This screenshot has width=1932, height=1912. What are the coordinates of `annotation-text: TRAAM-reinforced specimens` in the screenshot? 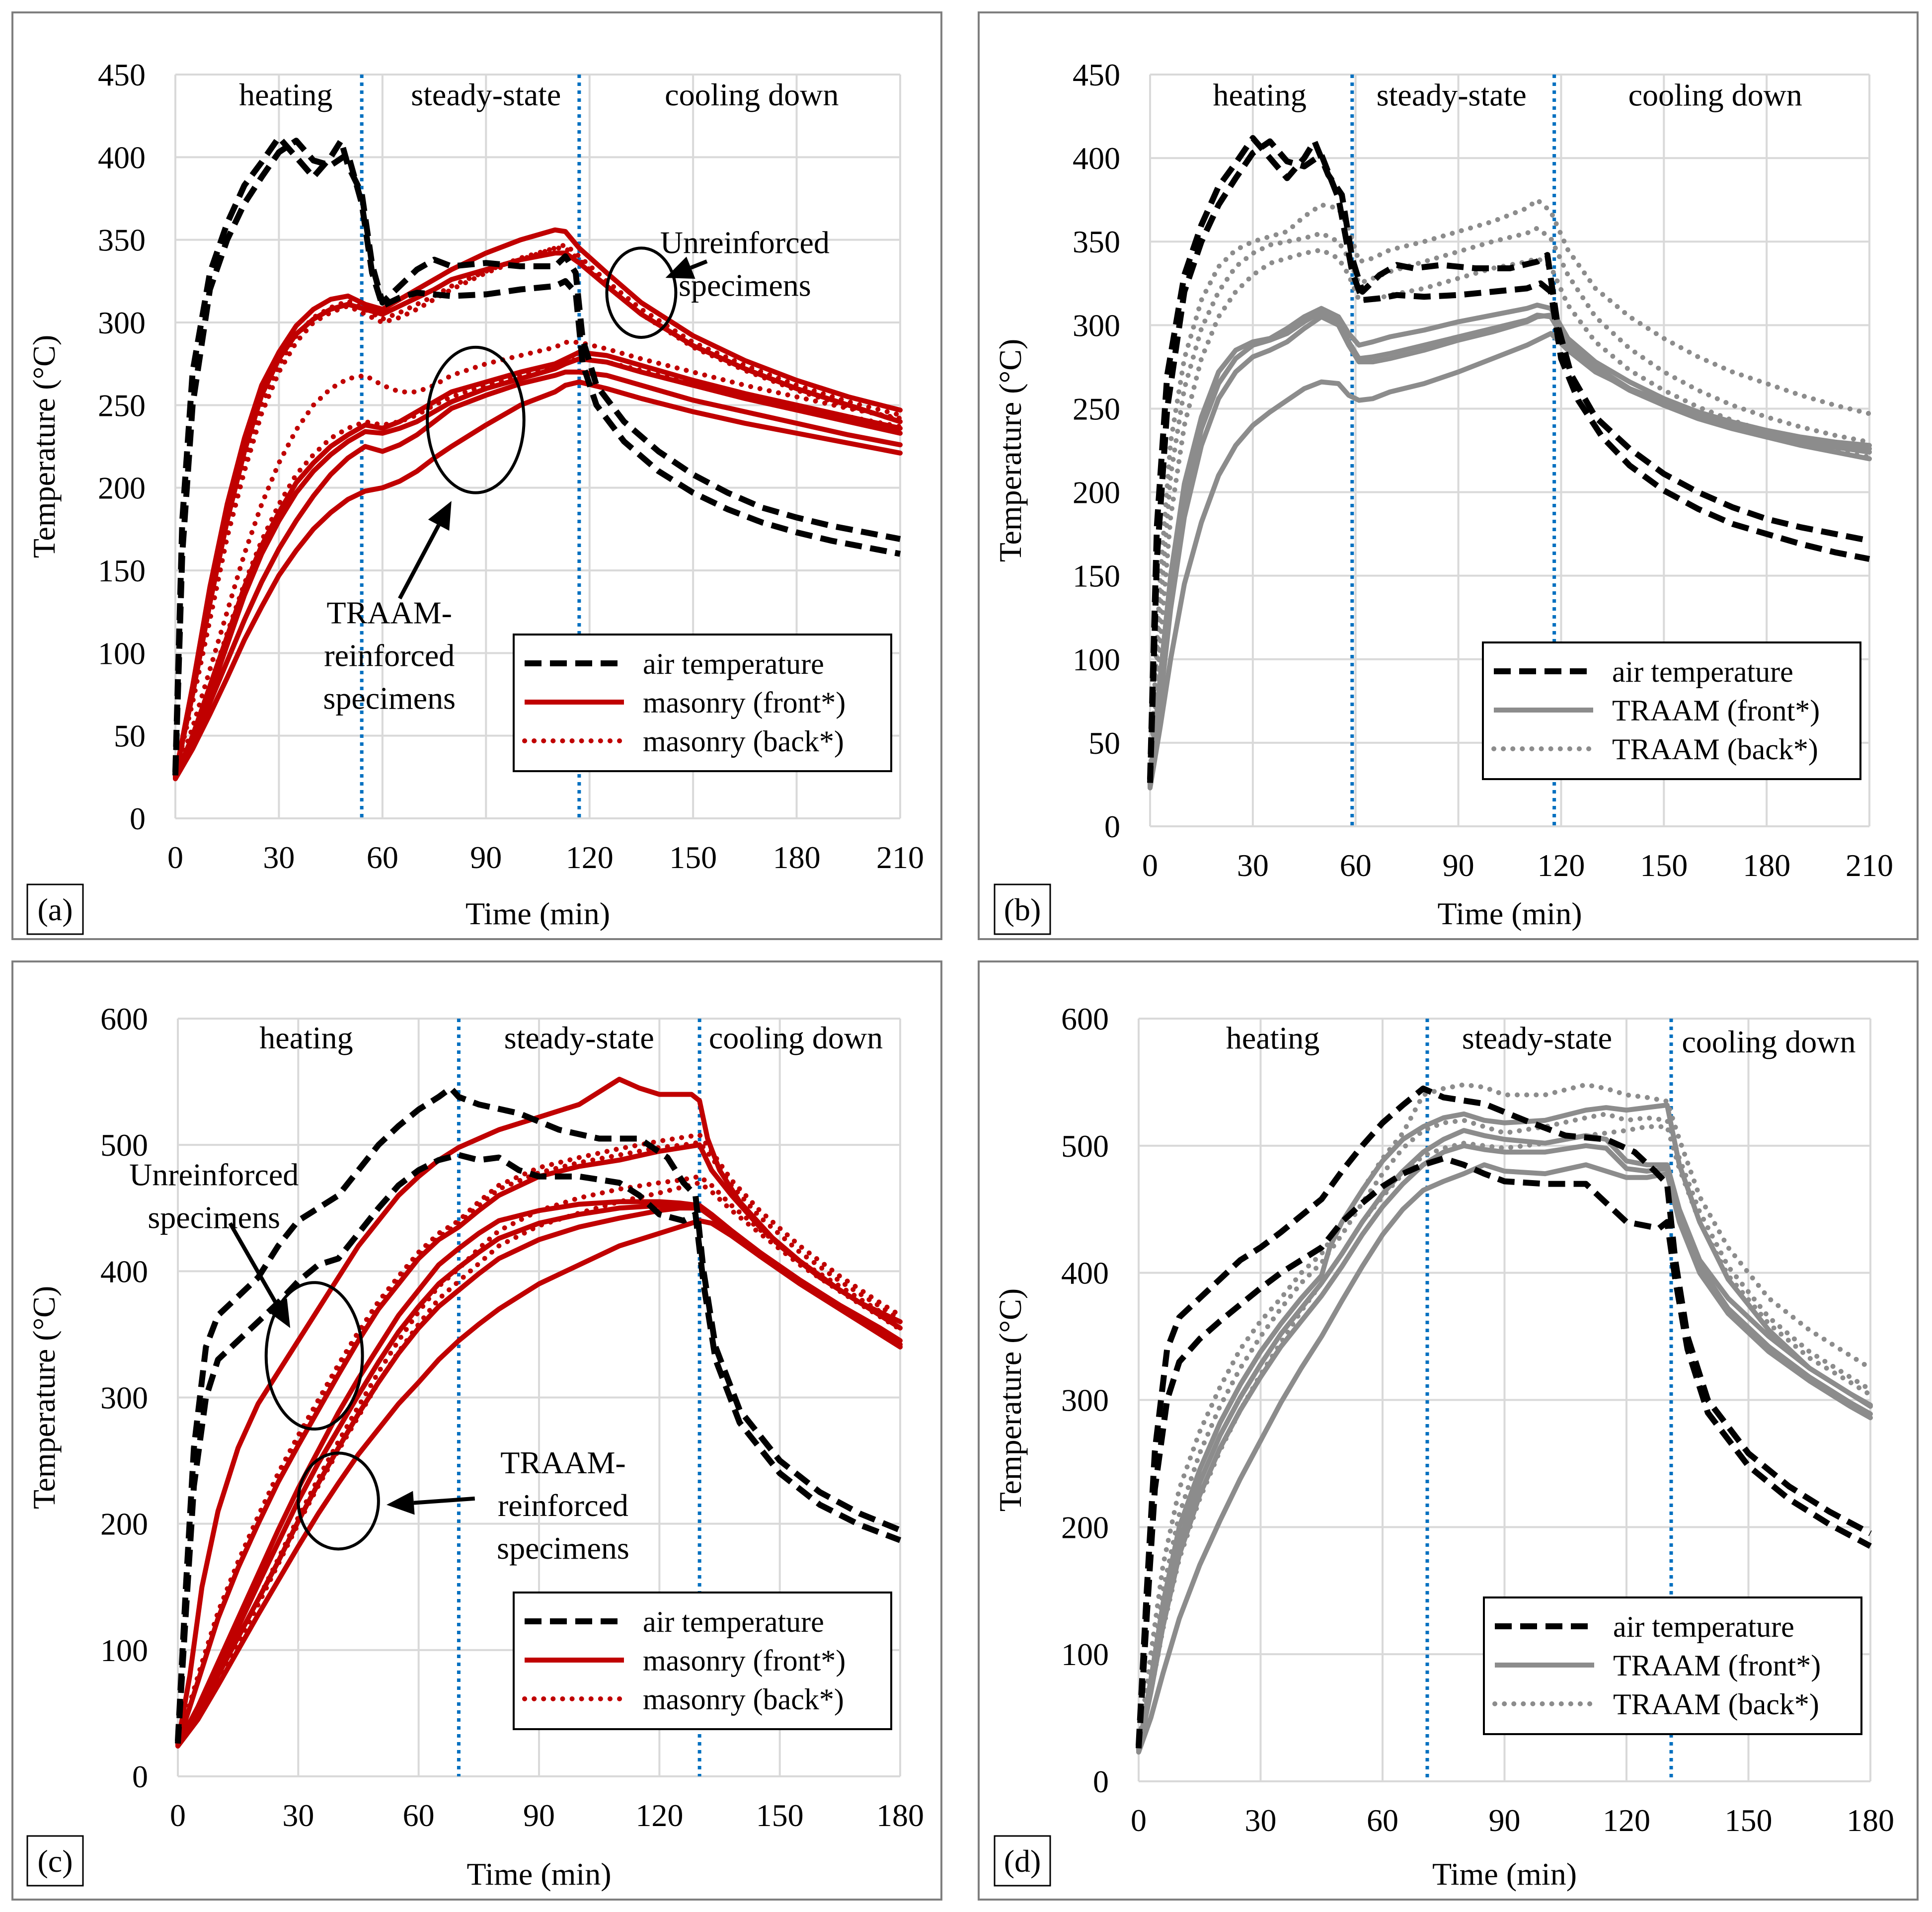 It's located at (563, 1505).